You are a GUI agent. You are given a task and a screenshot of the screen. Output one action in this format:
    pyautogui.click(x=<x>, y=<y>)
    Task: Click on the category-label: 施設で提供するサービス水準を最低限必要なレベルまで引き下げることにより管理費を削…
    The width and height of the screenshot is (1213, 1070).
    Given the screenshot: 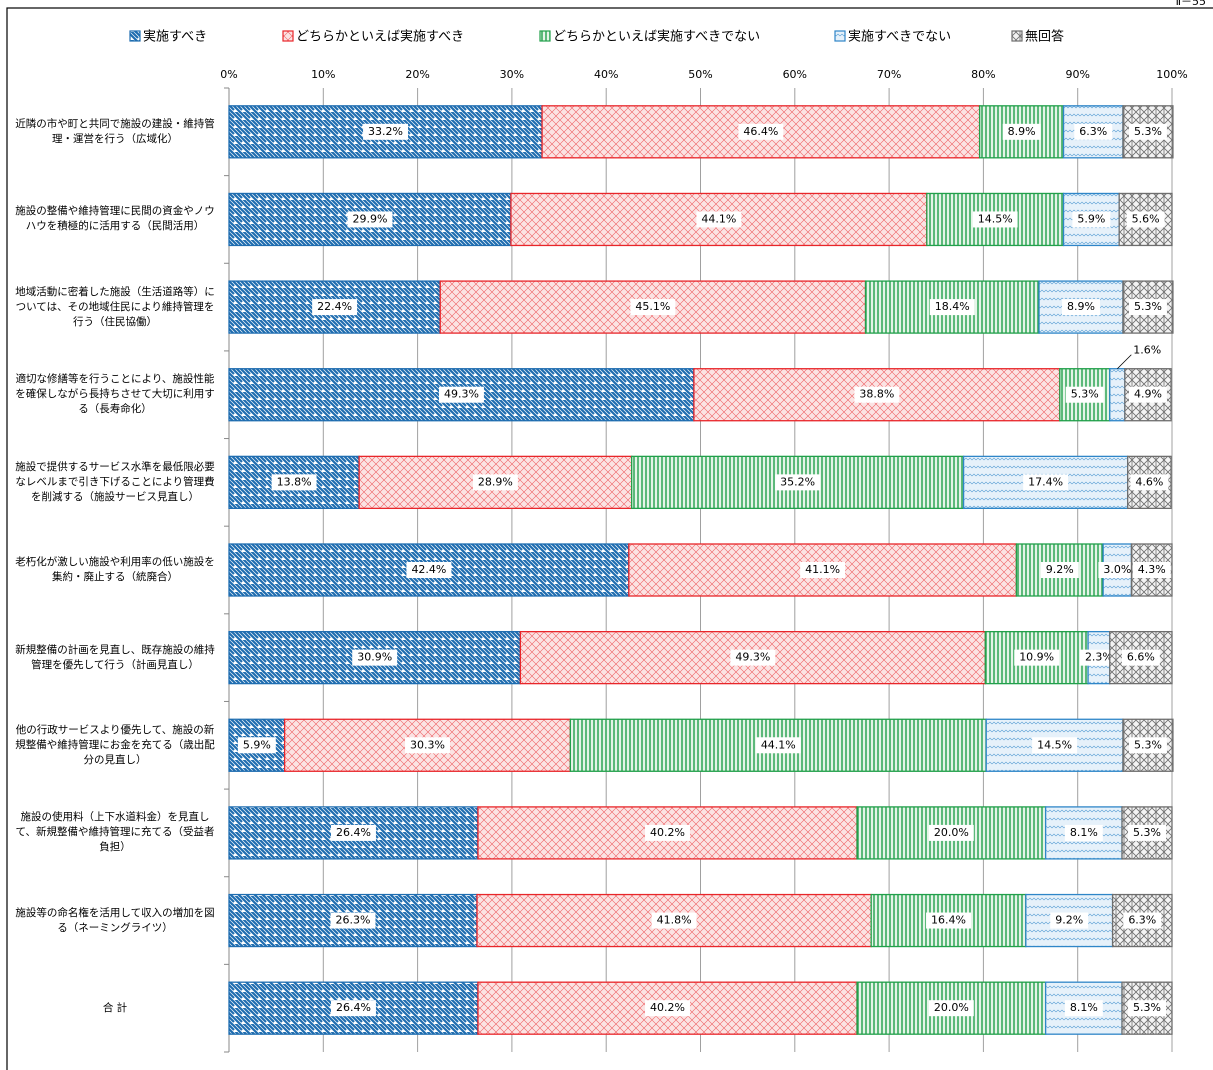 What is the action you would take?
    pyautogui.click(x=115, y=481)
    